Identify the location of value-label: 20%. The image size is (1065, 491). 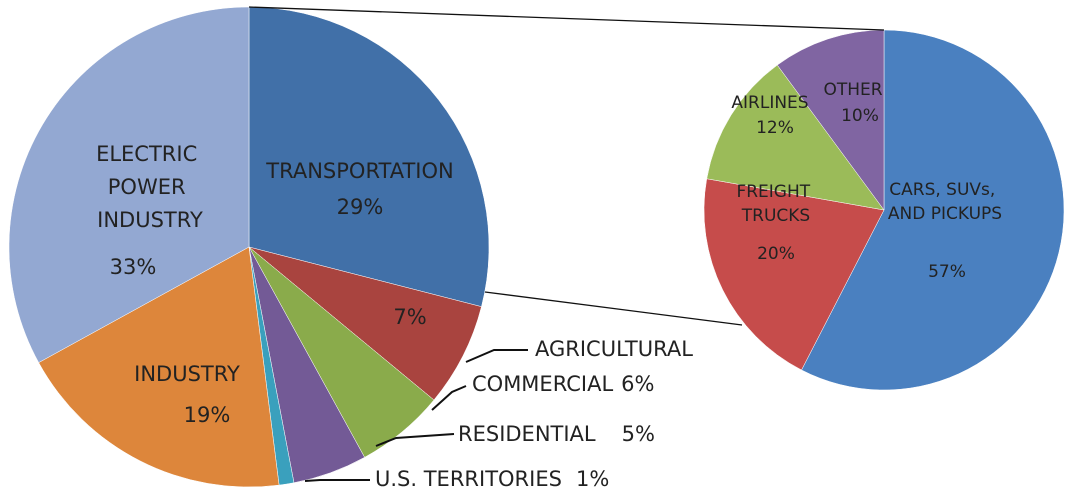
(776, 254).